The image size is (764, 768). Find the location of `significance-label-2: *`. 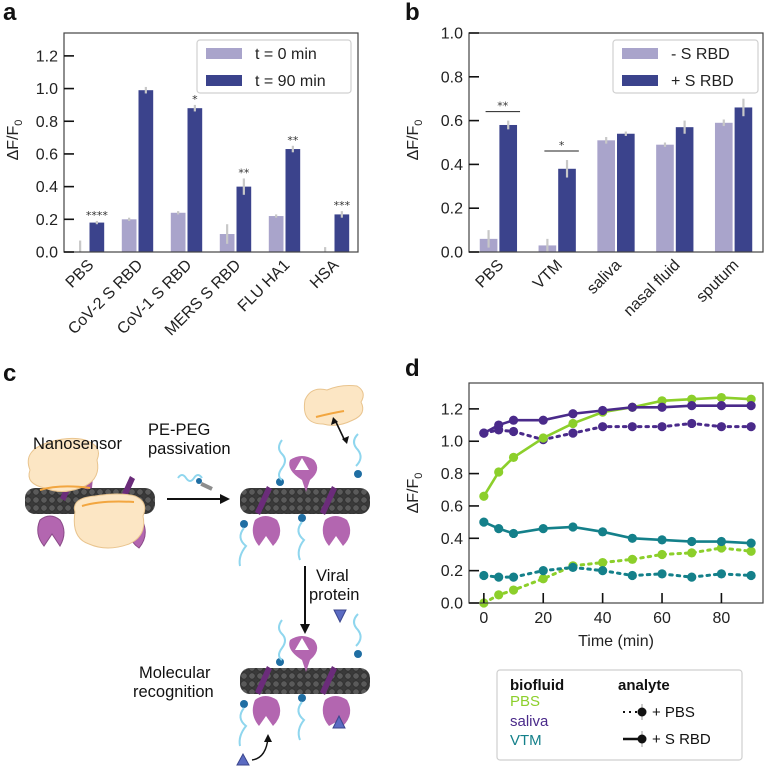

significance-label-2: * is located at coordinates (195, 99).